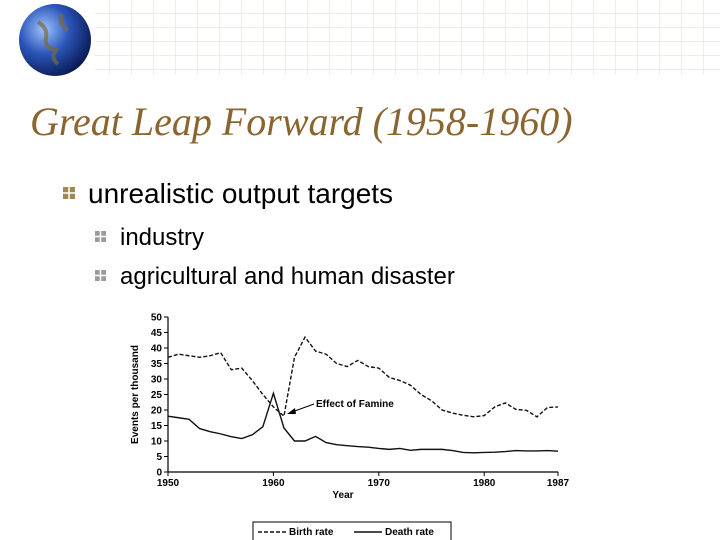 The width and height of the screenshot is (720, 540). I want to click on y-tick-label: 45, so click(157, 333).